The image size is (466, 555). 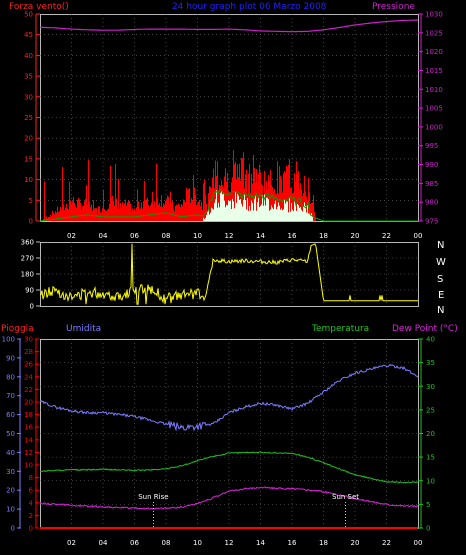 I want to click on tick-label: 60, so click(x=10, y=415).